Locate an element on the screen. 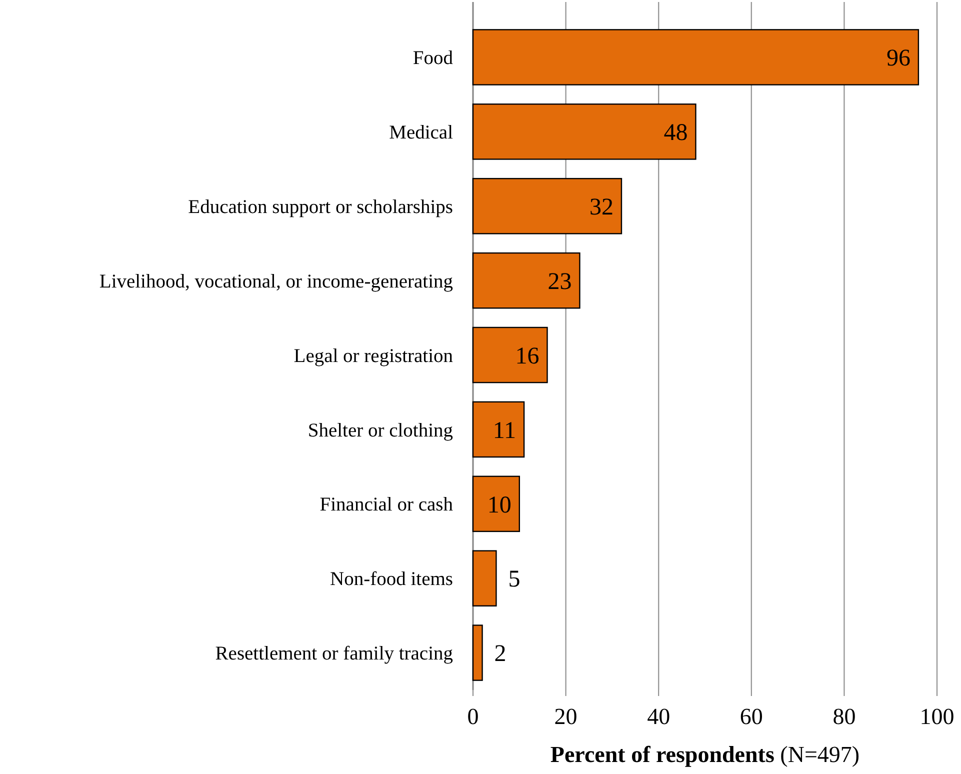  y-tick-label: Education support or scholarships is located at coordinates (320, 207).